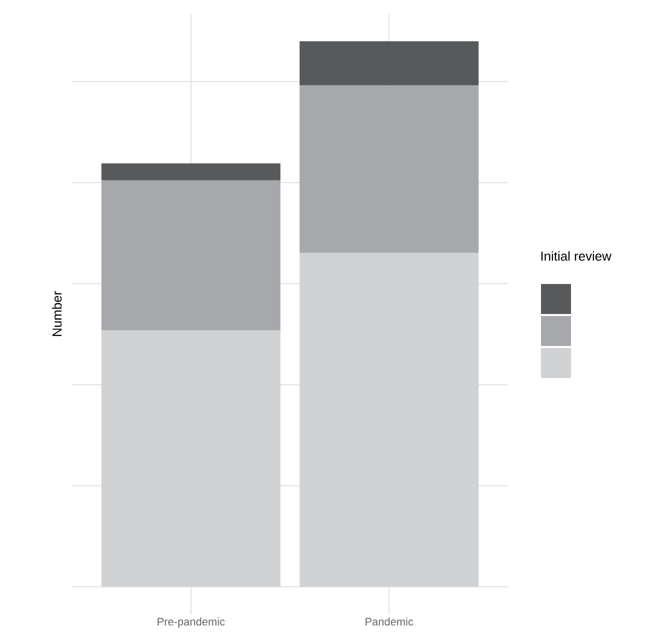 The image size is (656, 644). Describe the element at coordinates (390, 622) in the screenshot. I see `x-tick-label: Pandemic` at that location.